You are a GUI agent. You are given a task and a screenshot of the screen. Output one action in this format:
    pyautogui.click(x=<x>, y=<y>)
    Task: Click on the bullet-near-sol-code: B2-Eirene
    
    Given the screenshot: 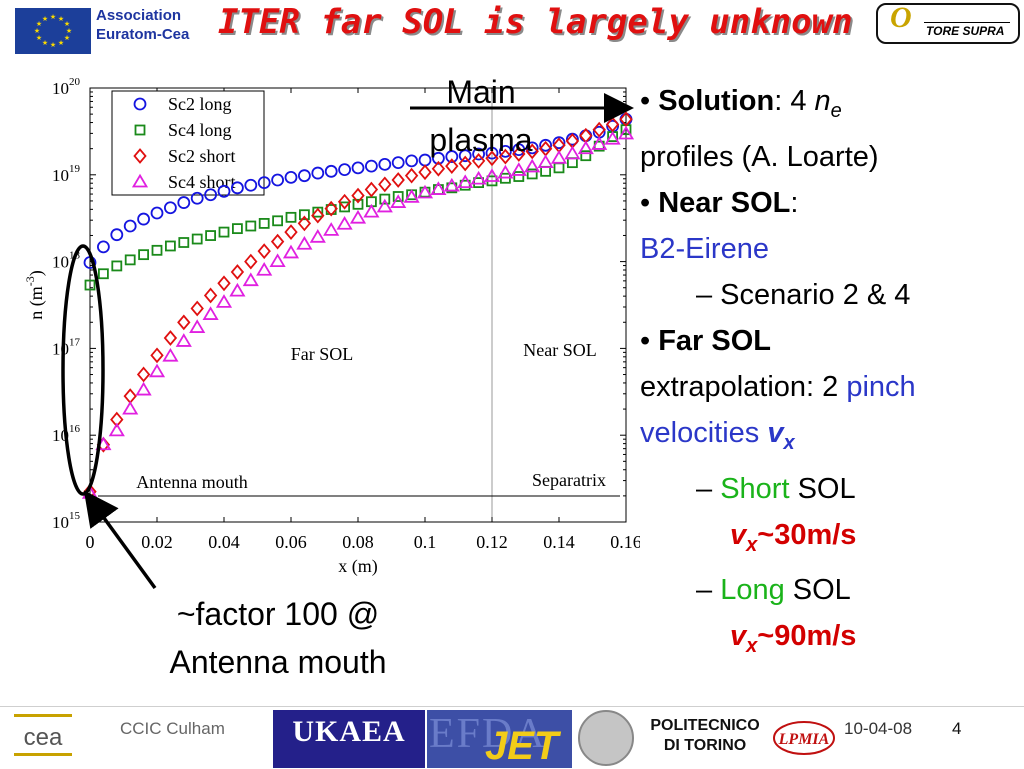 What is the action you would take?
    pyautogui.click(x=704, y=248)
    